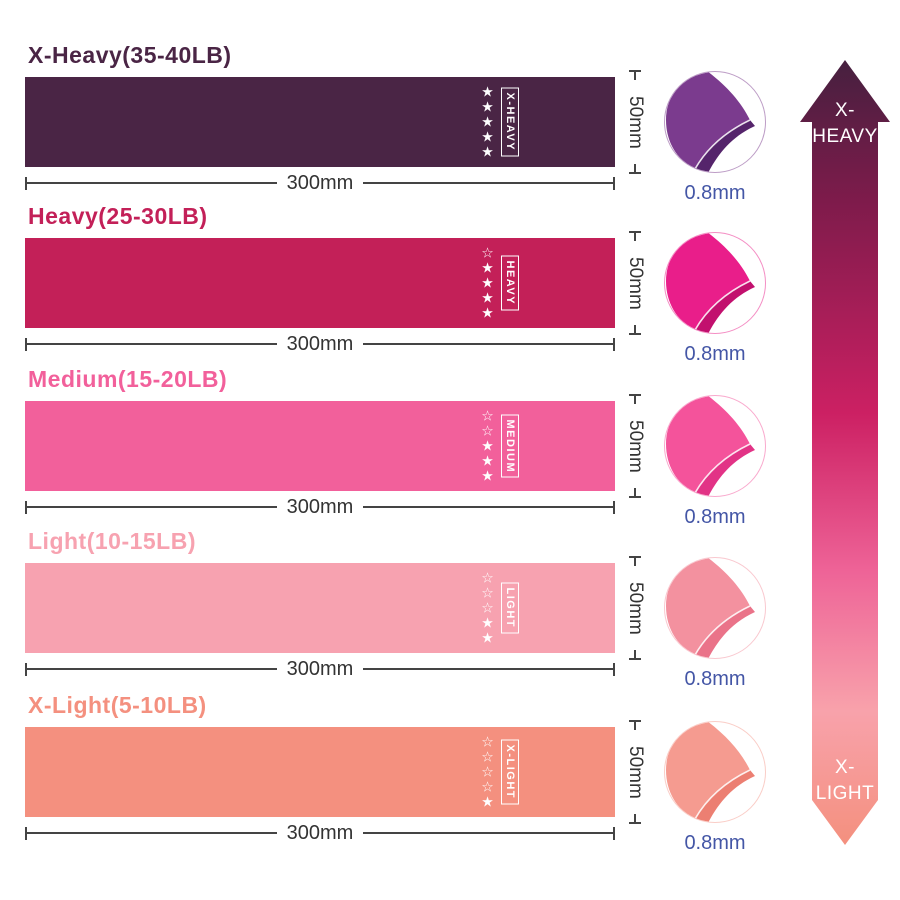  I want to click on stars-filled: ★★★★★, so click(487, 121).